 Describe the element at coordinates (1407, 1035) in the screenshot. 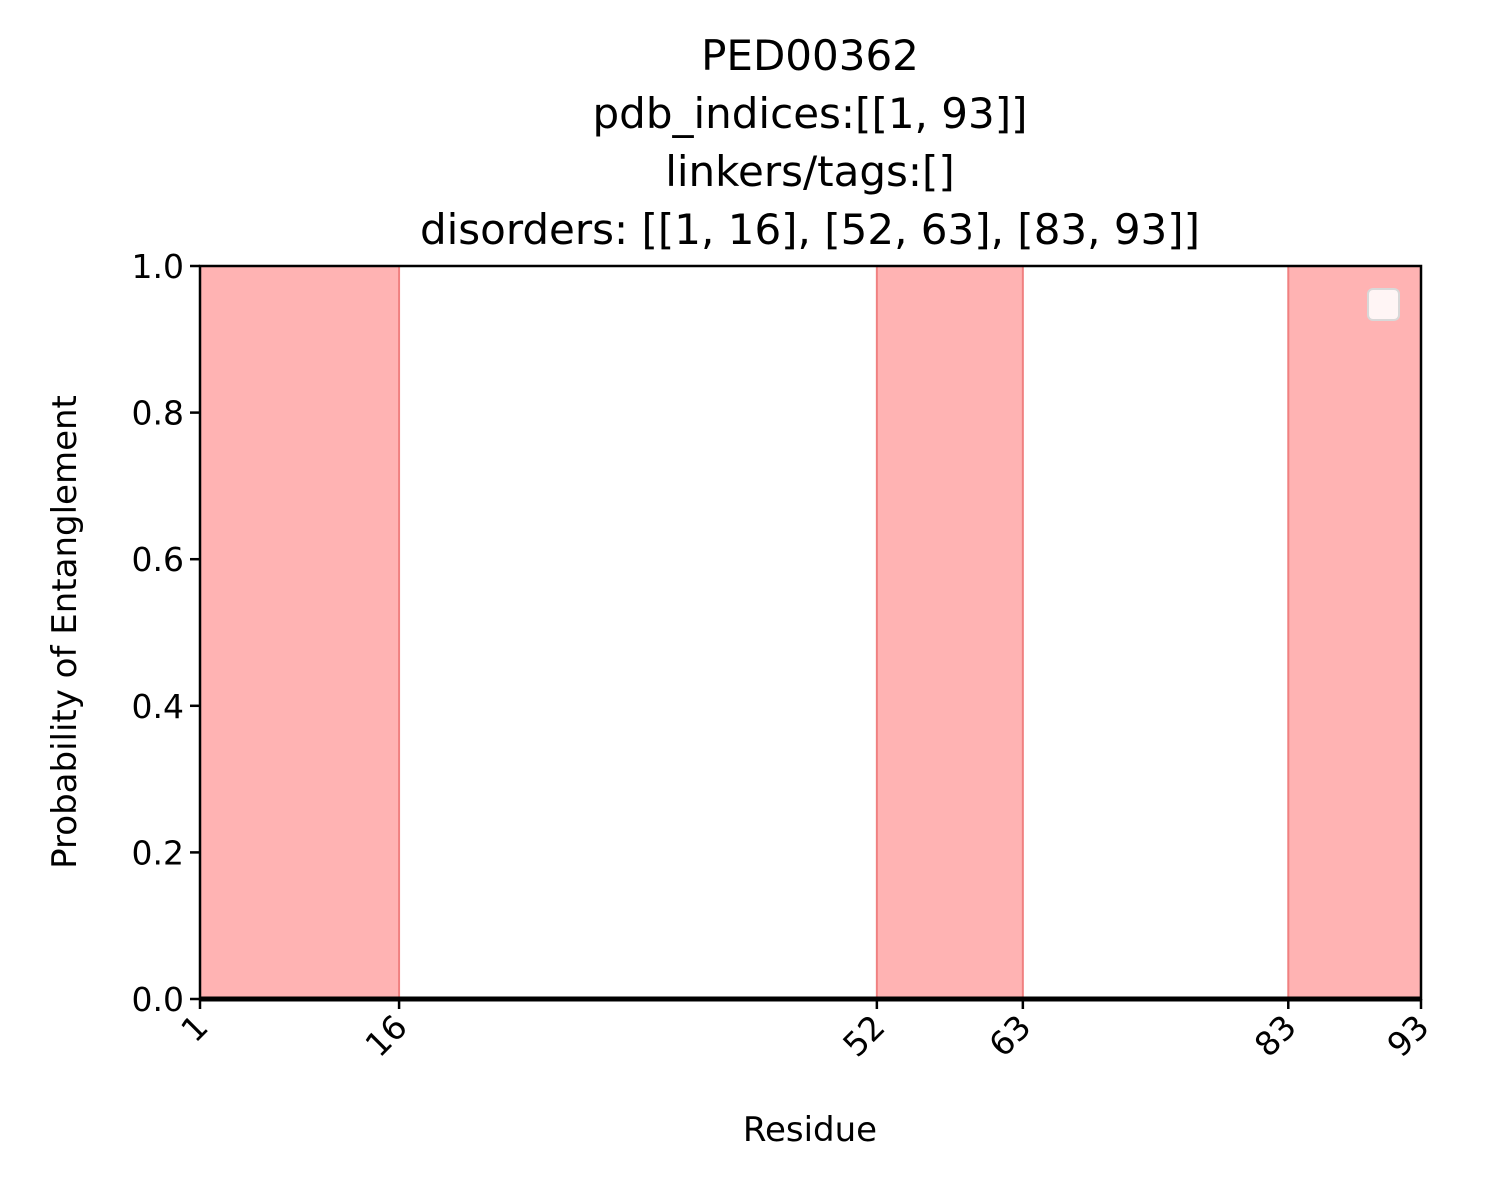

I see `x-tick-label-93: 93` at that location.